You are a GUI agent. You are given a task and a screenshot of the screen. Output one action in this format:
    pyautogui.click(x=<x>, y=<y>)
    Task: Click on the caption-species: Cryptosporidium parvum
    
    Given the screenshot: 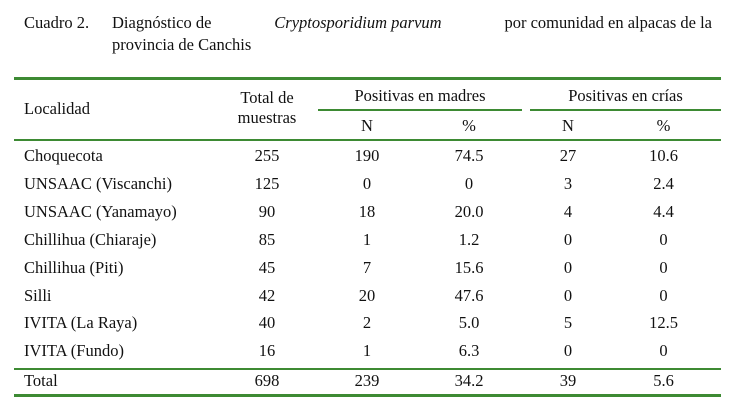 What is the action you would take?
    pyautogui.click(x=358, y=22)
    